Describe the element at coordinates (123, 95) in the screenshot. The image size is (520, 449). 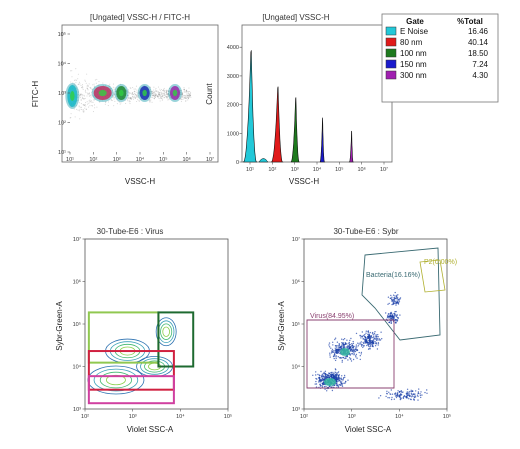
I see `p1-populations` at that location.